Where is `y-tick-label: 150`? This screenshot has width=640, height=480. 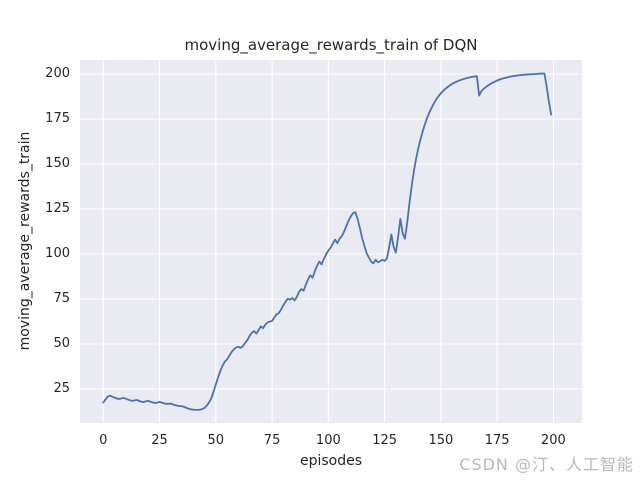
y-tick-label: 150 is located at coordinates (57, 164).